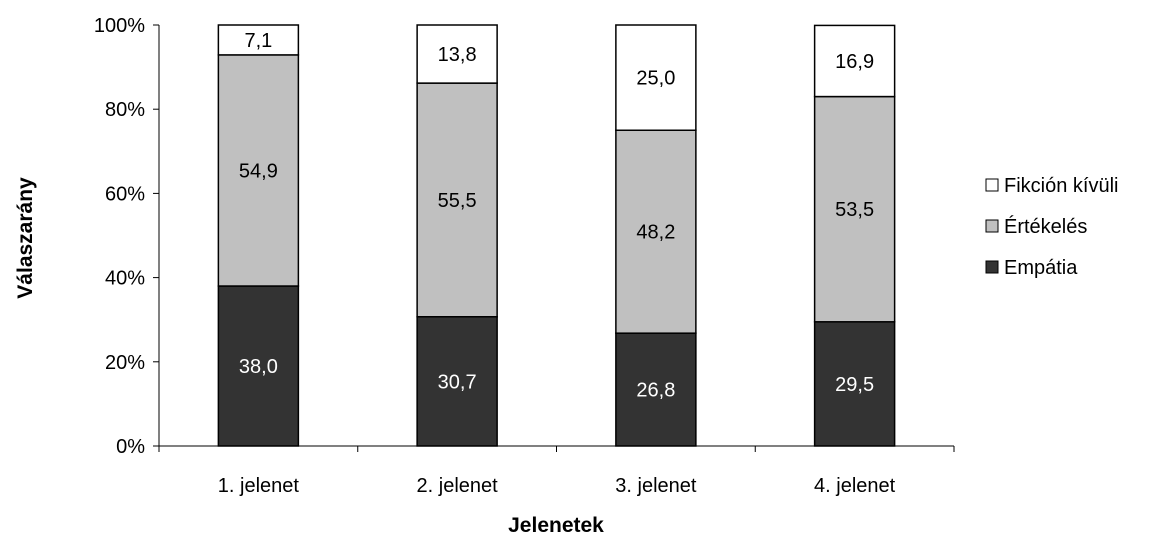  I want to click on data-label: 54,9, so click(258, 171).